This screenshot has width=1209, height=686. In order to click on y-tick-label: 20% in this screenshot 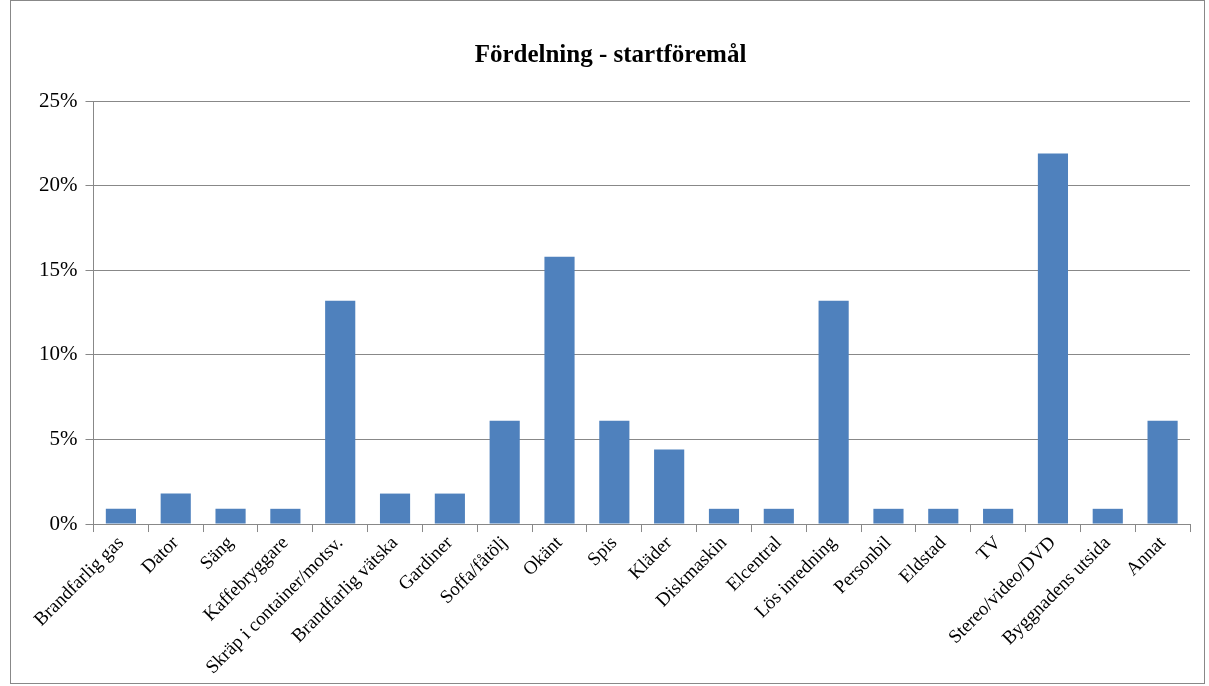, I will do `click(58, 184)`.